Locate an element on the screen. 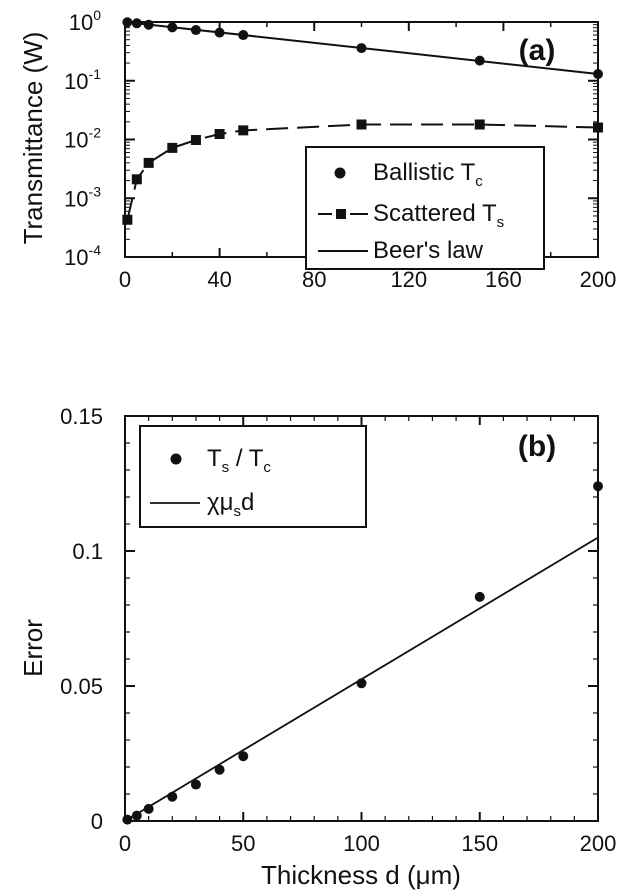 Image resolution: width=622 pixels, height=894 pixels. panel-a-label: (a) is located at coordinates (537, 50).